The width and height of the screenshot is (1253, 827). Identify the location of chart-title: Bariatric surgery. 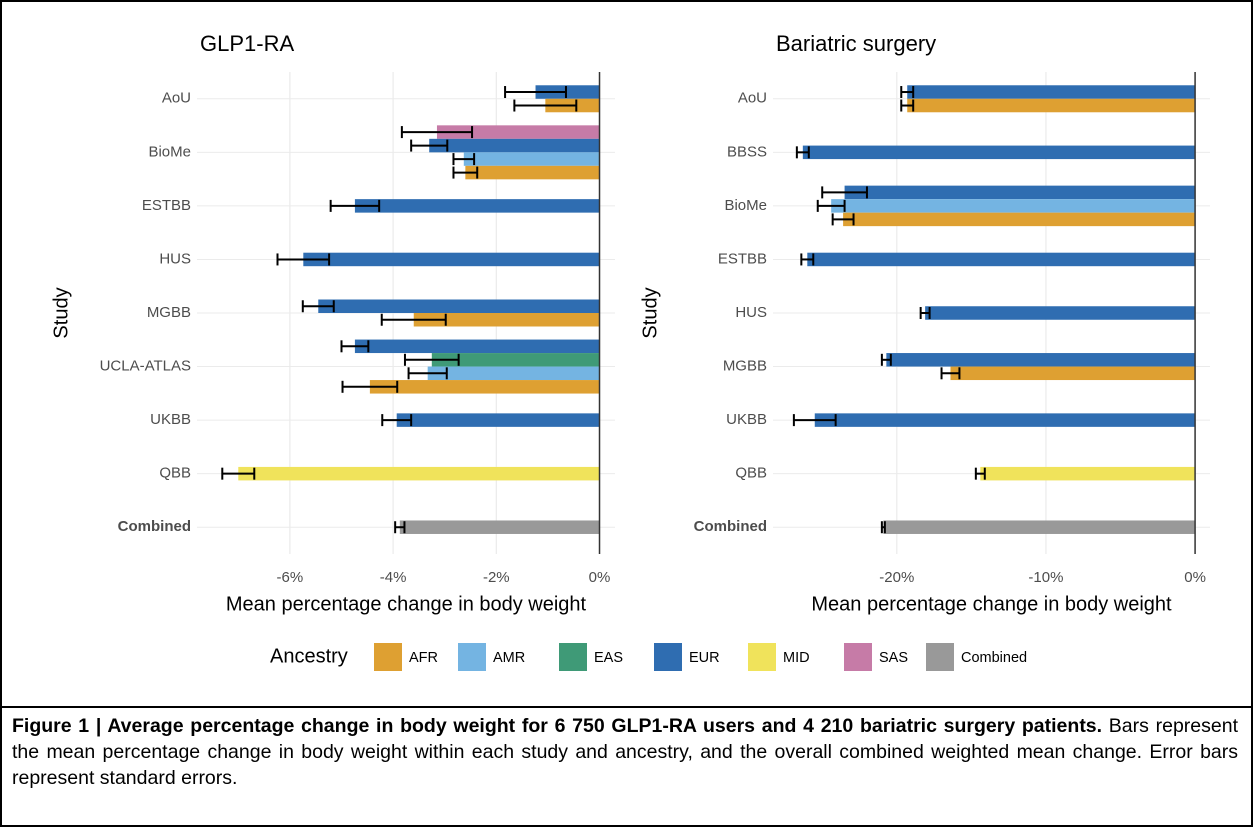
(856, 43).